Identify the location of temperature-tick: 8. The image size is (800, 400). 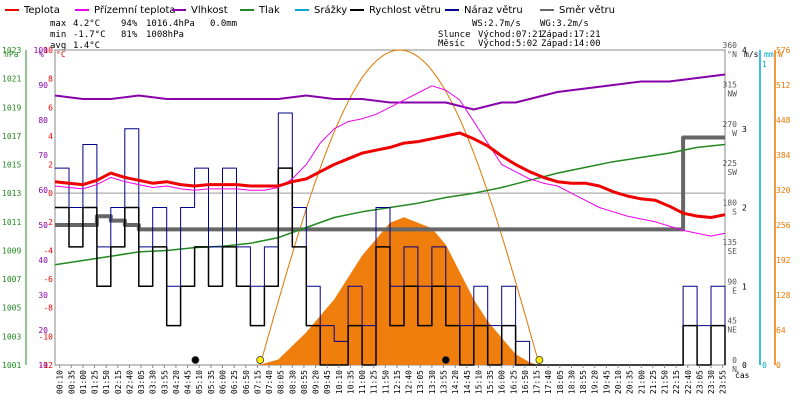
(50, 79).